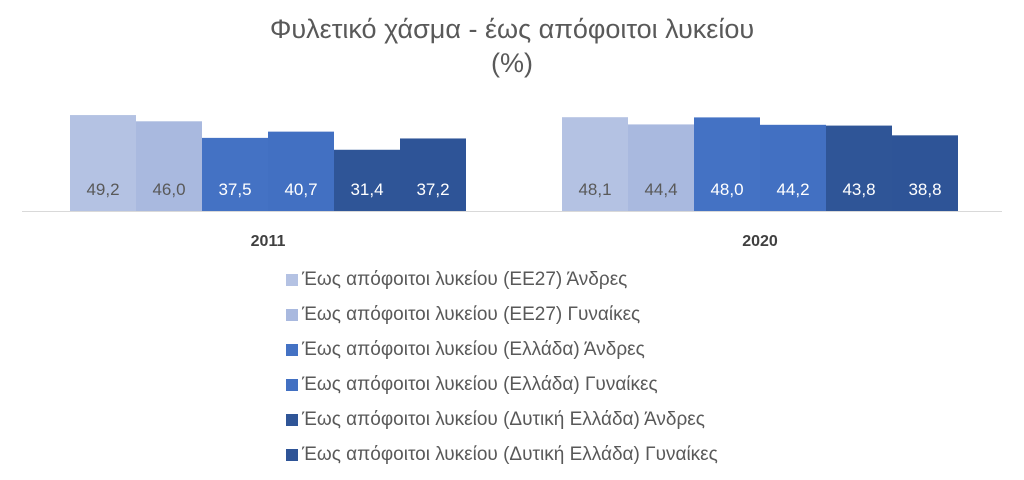  Describe the element at coordinates (512, 29) in the screenshot. I see `chart-title-line-1: Φυλετικό χάσμα - έως απόφοιτοι λυκείου` at that location.